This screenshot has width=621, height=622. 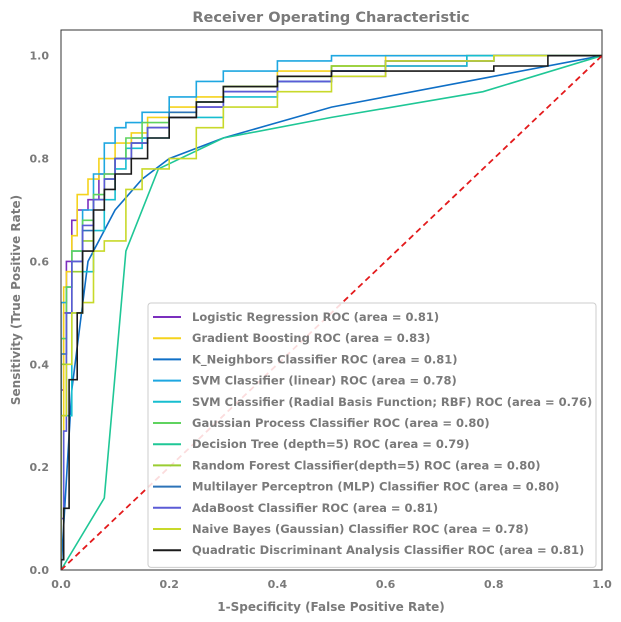 What do you see at coordinates (386, 584) in the screenshot?
I see `x-tick-label: 0.6` at bounding box center [386, 584].